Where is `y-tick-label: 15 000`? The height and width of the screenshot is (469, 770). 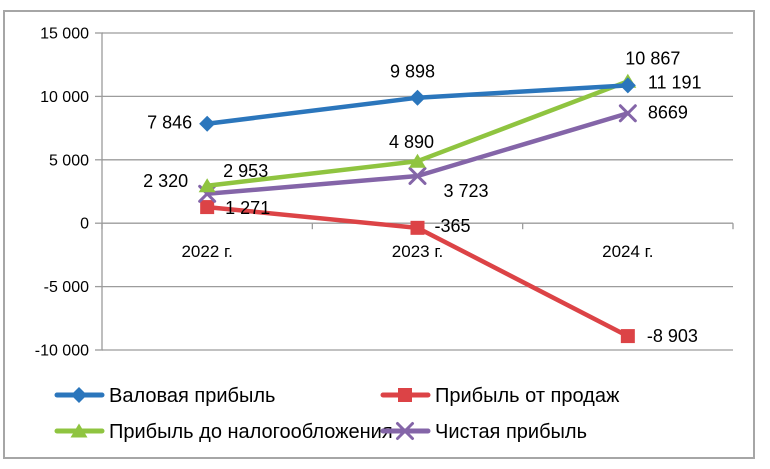
y-tick-label: 15 000 is located at coordinates (64, 34).